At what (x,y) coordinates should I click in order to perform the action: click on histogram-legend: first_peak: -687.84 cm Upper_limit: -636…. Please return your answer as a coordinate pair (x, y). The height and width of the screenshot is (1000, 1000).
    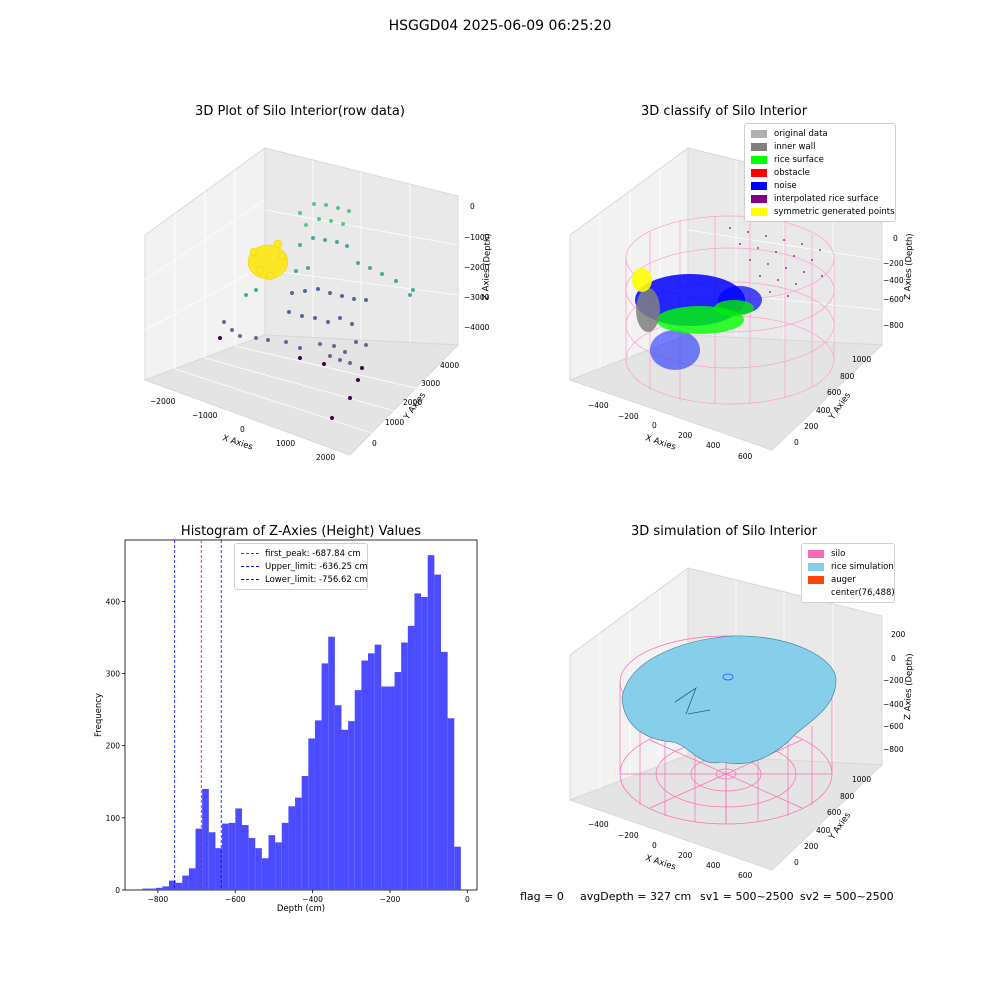
    Looking at the image, I should click on (301, 566).